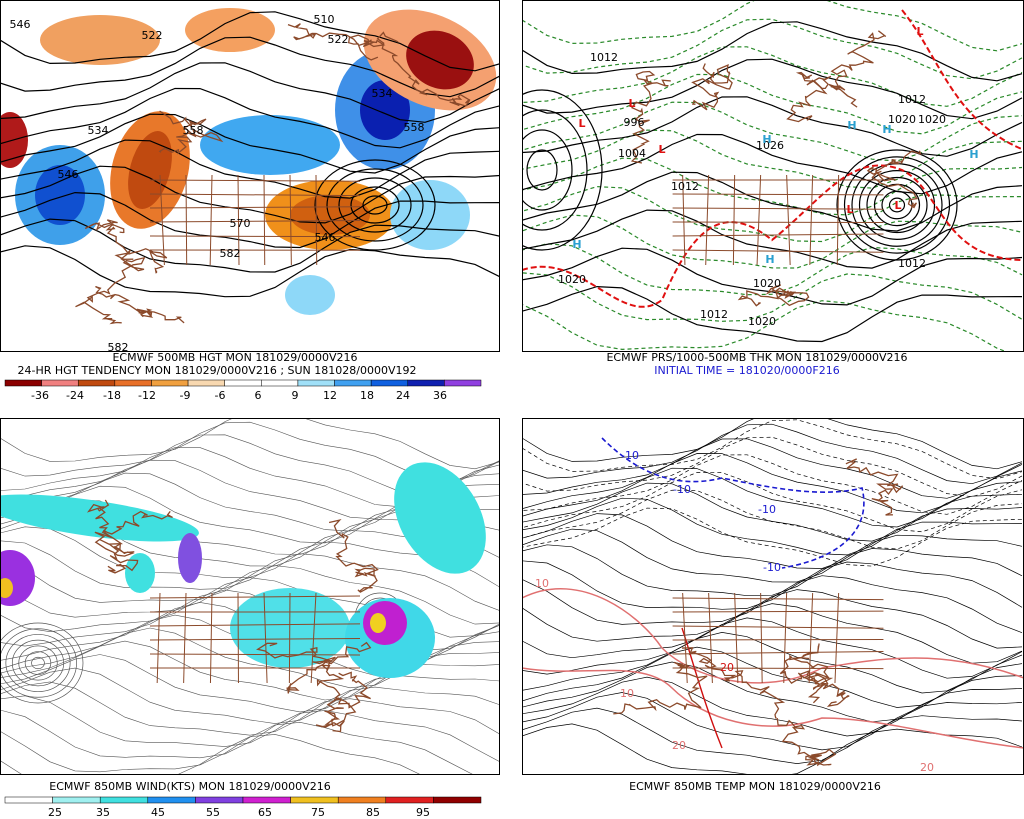 This screenshot has height=819, width=1024. Describe the element at coordinates (75, 395) in the screenshot. I see `colorbar-label: -24` at that location.